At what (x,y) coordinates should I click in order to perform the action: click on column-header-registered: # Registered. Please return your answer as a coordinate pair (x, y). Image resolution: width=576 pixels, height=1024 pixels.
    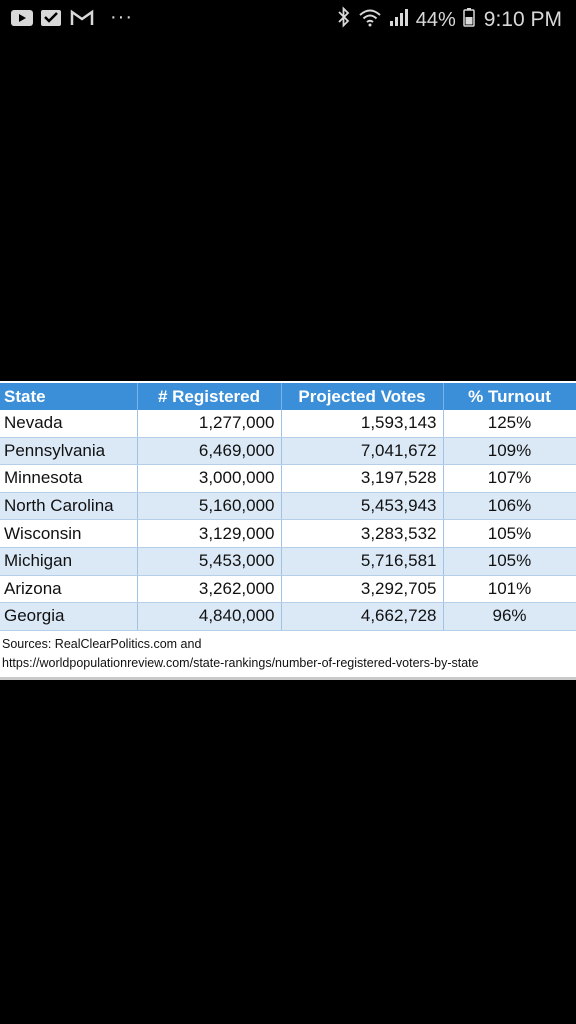
    Looking at the image, I should click on (209, 396).